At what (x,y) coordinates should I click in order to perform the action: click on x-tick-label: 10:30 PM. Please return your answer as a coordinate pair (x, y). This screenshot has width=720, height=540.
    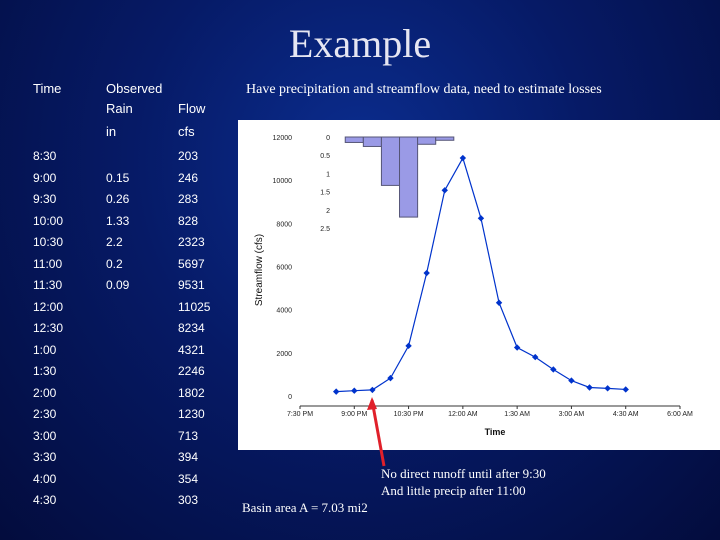
    Looking at the image, I should click on (409, 414).